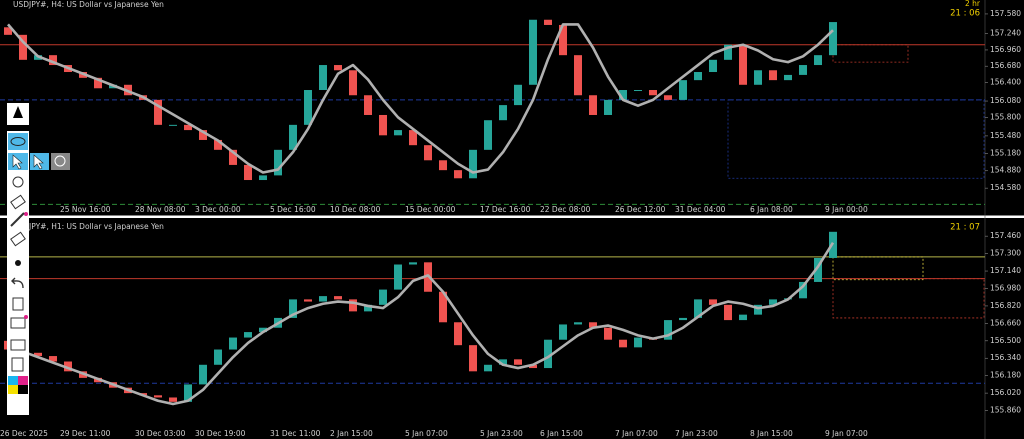 The height and width of the screenshot is (439, 1024). What do you see at coordinates (973, 4) in the screenshot?
I see `bar-timer: 2 hr` at bounding box center [973, 4].